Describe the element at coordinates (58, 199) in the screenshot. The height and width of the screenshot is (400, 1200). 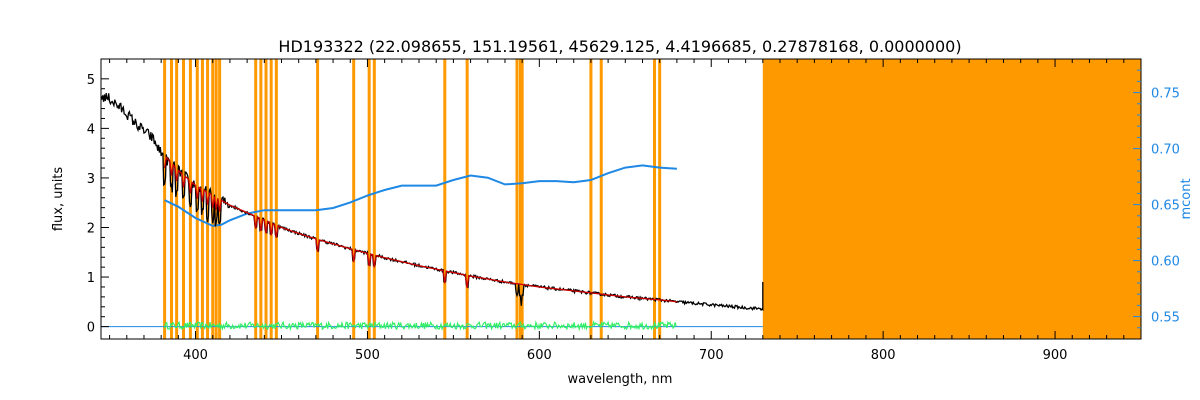
I see `y-axis-title: flux, units` at that location.